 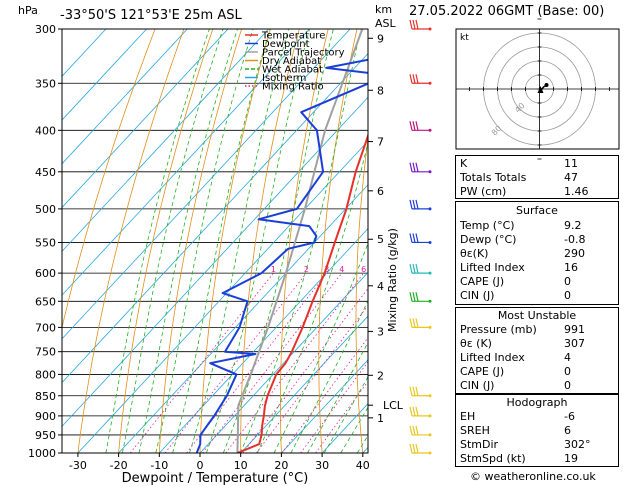 I want to click on unstable-key: Lifted Index, so click(x=492, y=357).